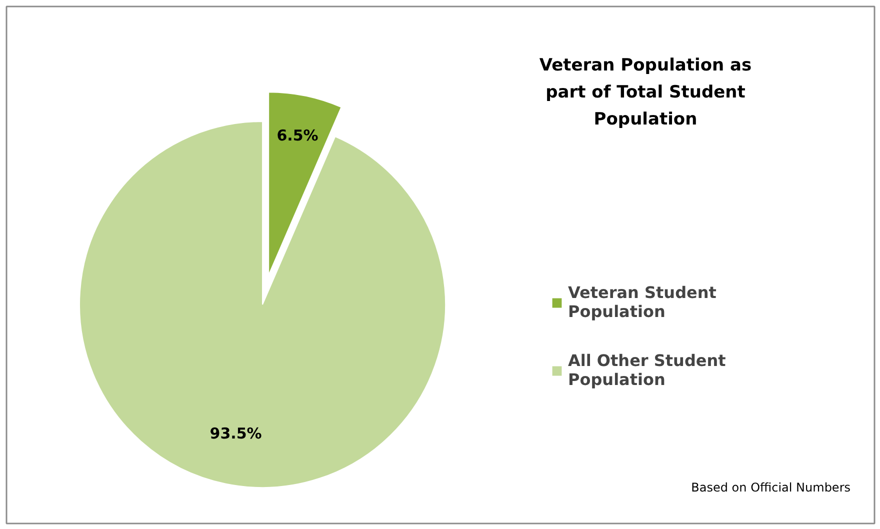 This screenshot has width=880, height=529. I want to click on data-label: 6.5%, so click(297, 135).